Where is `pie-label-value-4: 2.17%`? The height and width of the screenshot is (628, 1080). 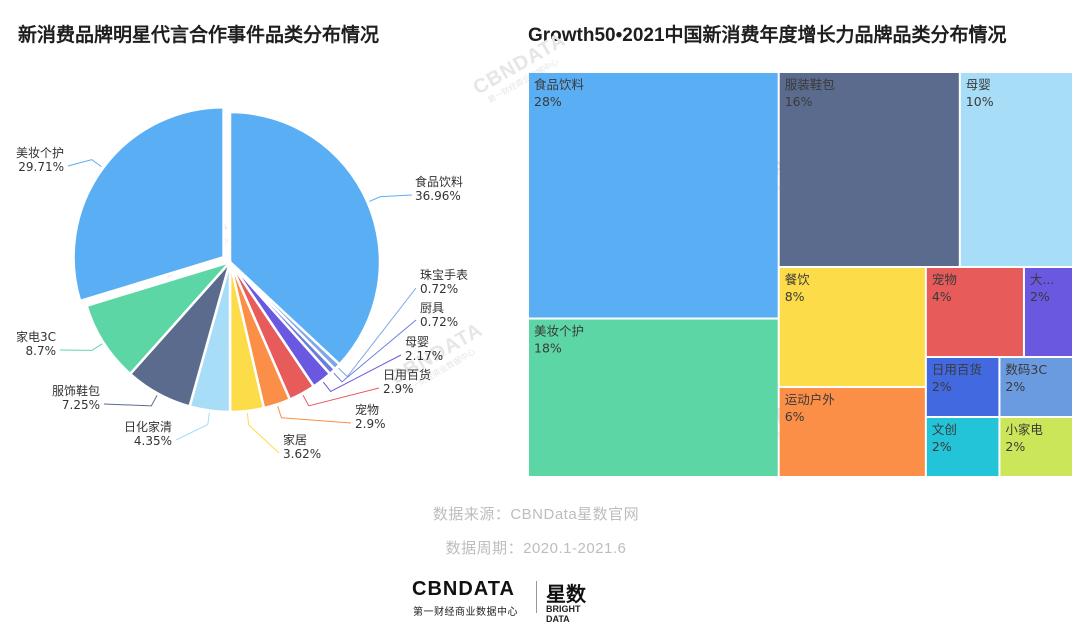 pie-label-value-4: 2.17% is located at coordinates (424, 356).